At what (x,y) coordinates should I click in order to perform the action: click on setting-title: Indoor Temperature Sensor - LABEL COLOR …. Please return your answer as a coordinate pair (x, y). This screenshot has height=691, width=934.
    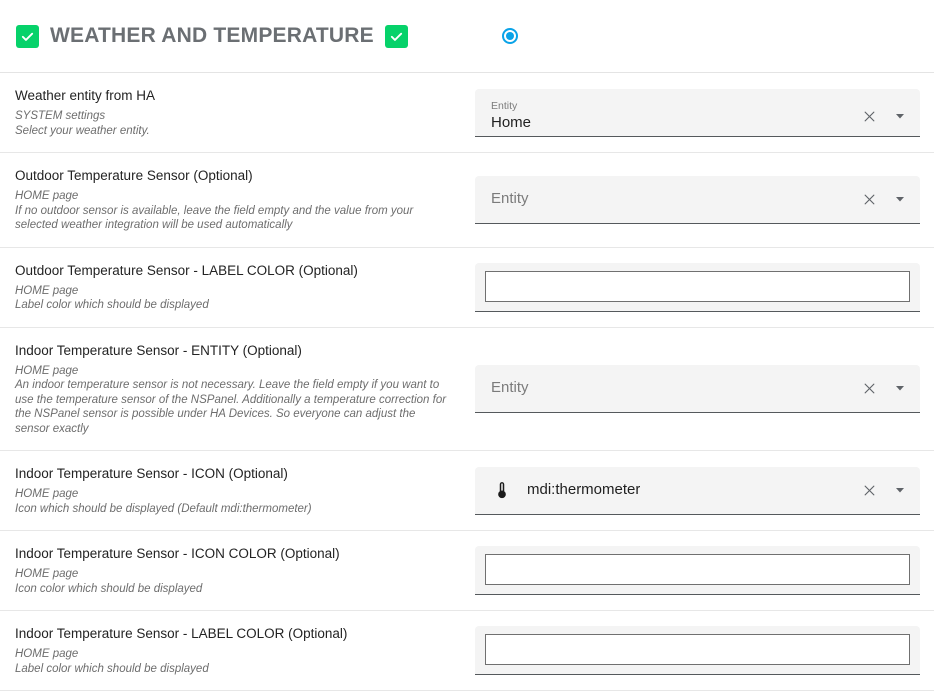
    Looking at the image, I should click on (181, 633).